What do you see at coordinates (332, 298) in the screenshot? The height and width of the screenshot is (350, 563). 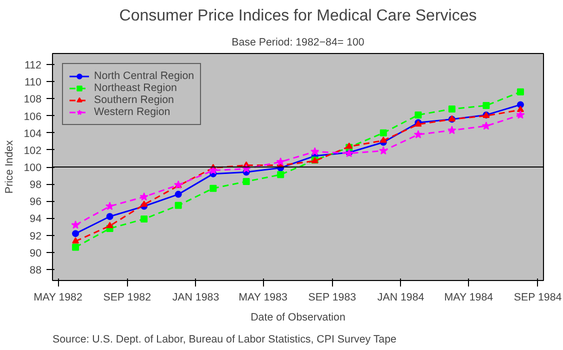 I see `x-tick-label: SEP 1983` at bounding box center [332, 298].